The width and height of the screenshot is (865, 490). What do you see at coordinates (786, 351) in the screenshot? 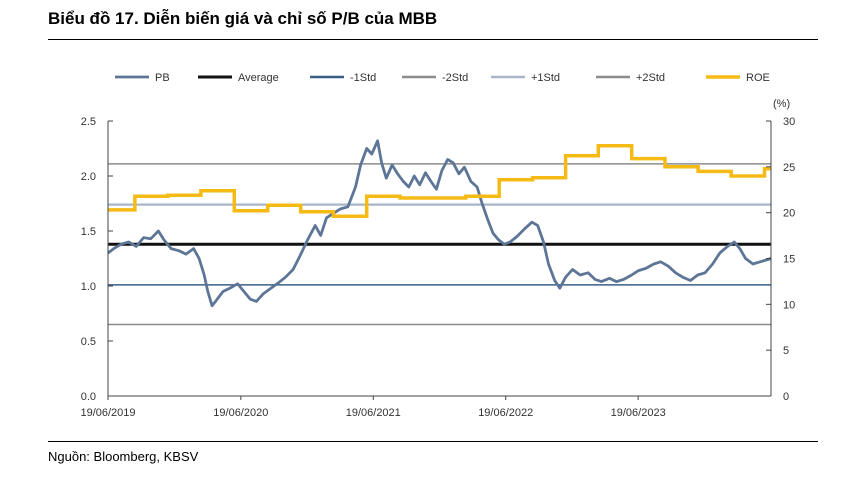
I see `y-right-tick-label: 5` at bounding box center [786, 351].